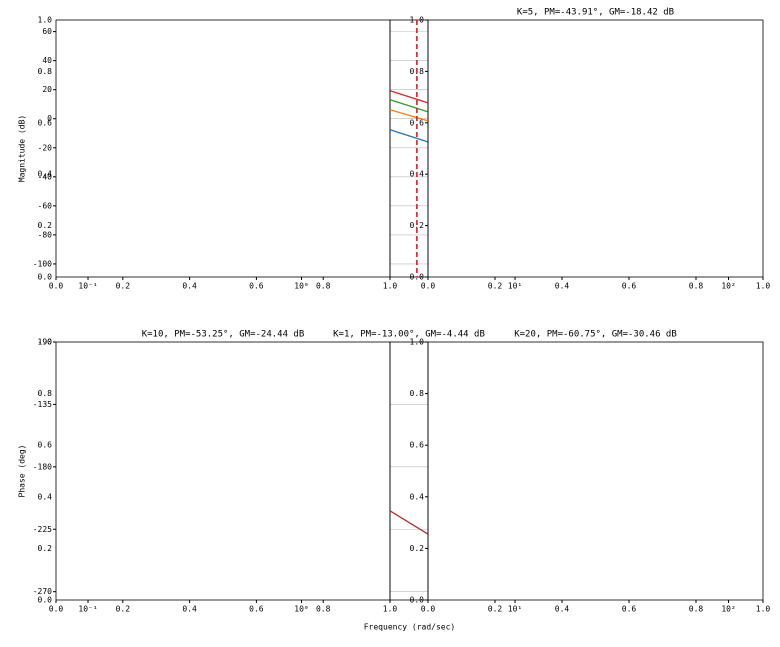  I want to click on axes-title: K=20, PM=-60.75°, GM=-30.46 dB, so click(595, 335).